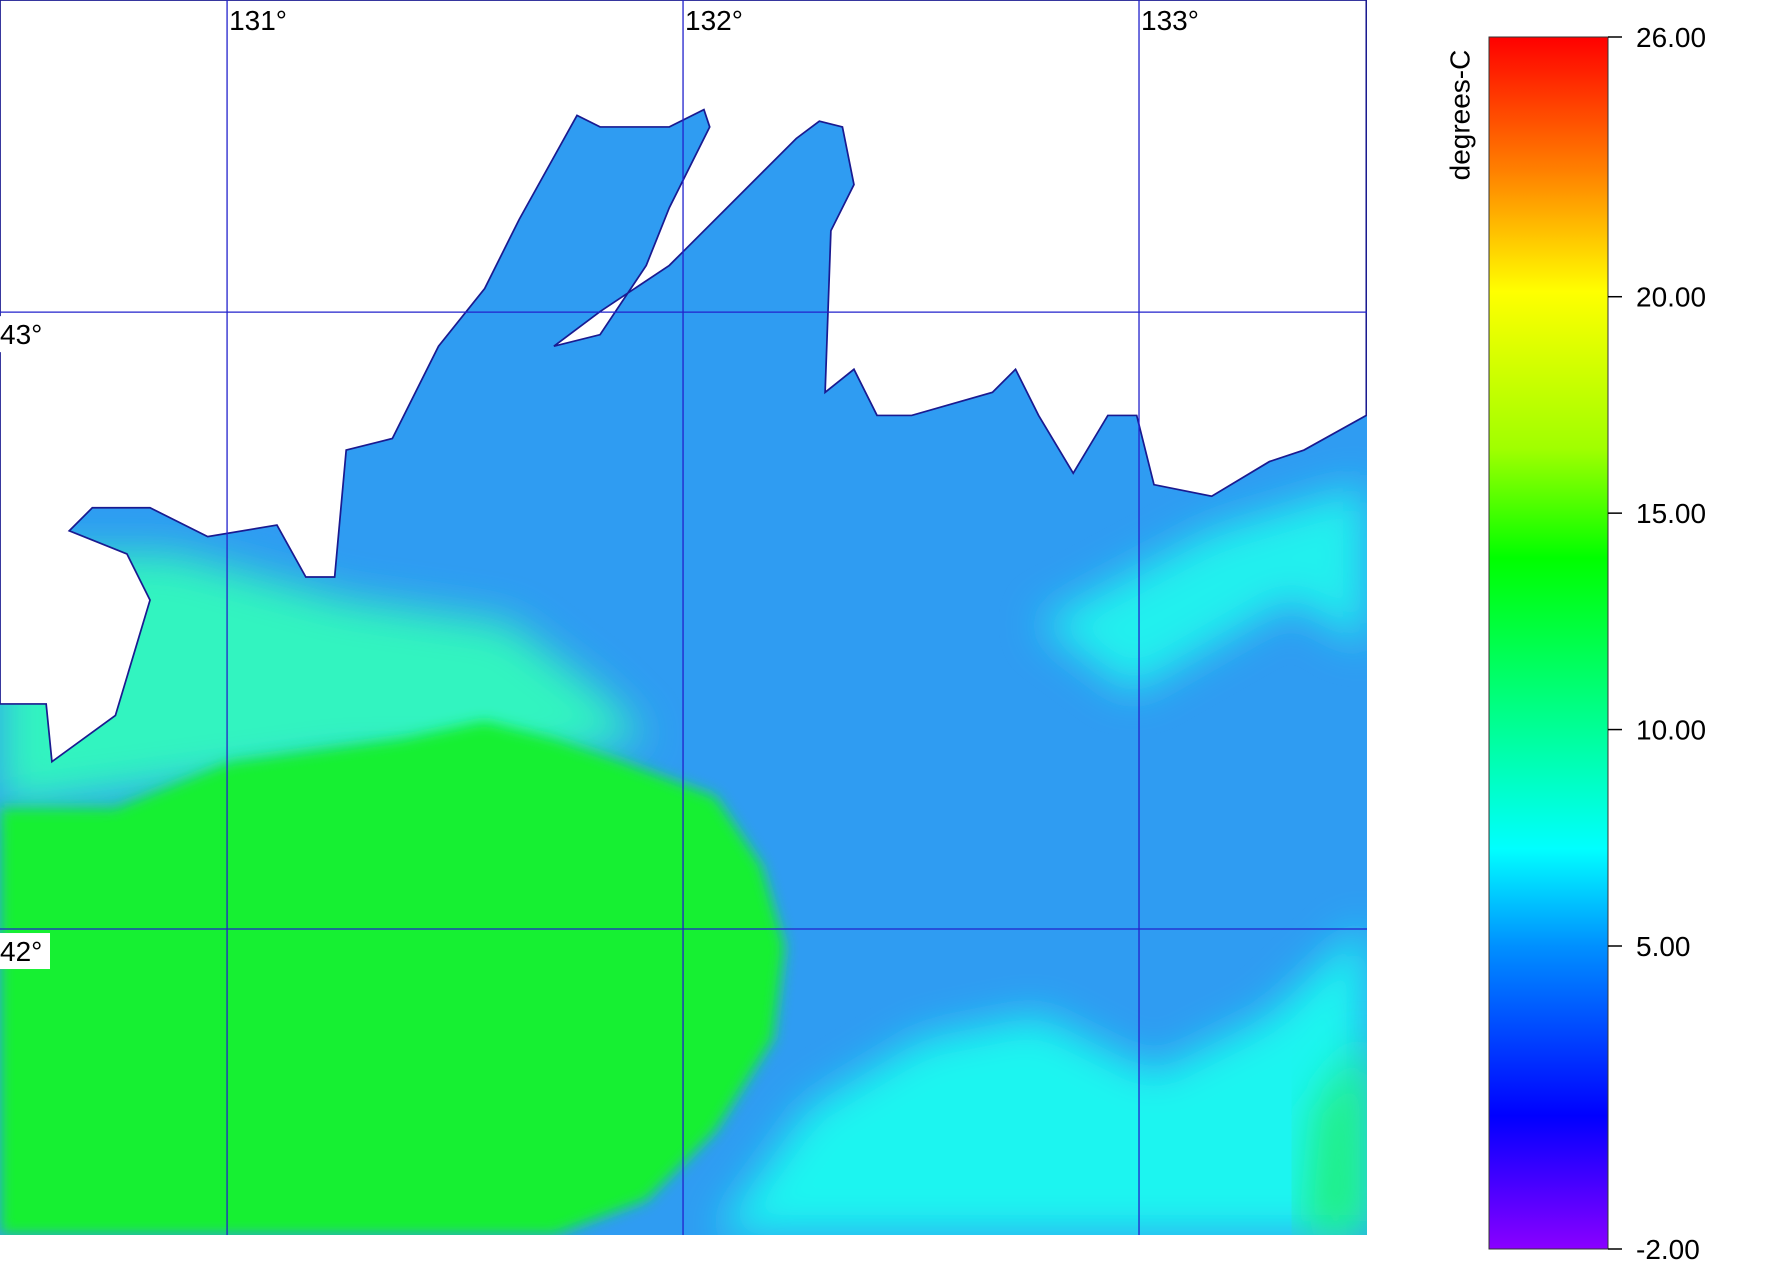 The height and width of the screenshot is (1272, 1789). Describe the element at coordinates (21, 334) in the screenshot. I see `lat-label: 43°` at that location.